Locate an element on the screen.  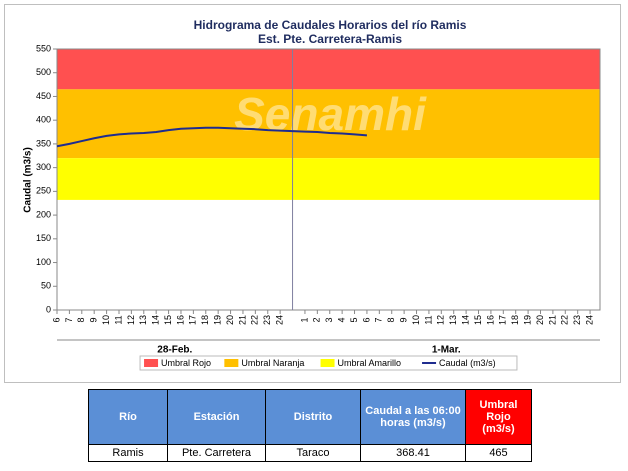
y-tick-label: 500 is located at coordinates (43, 72).